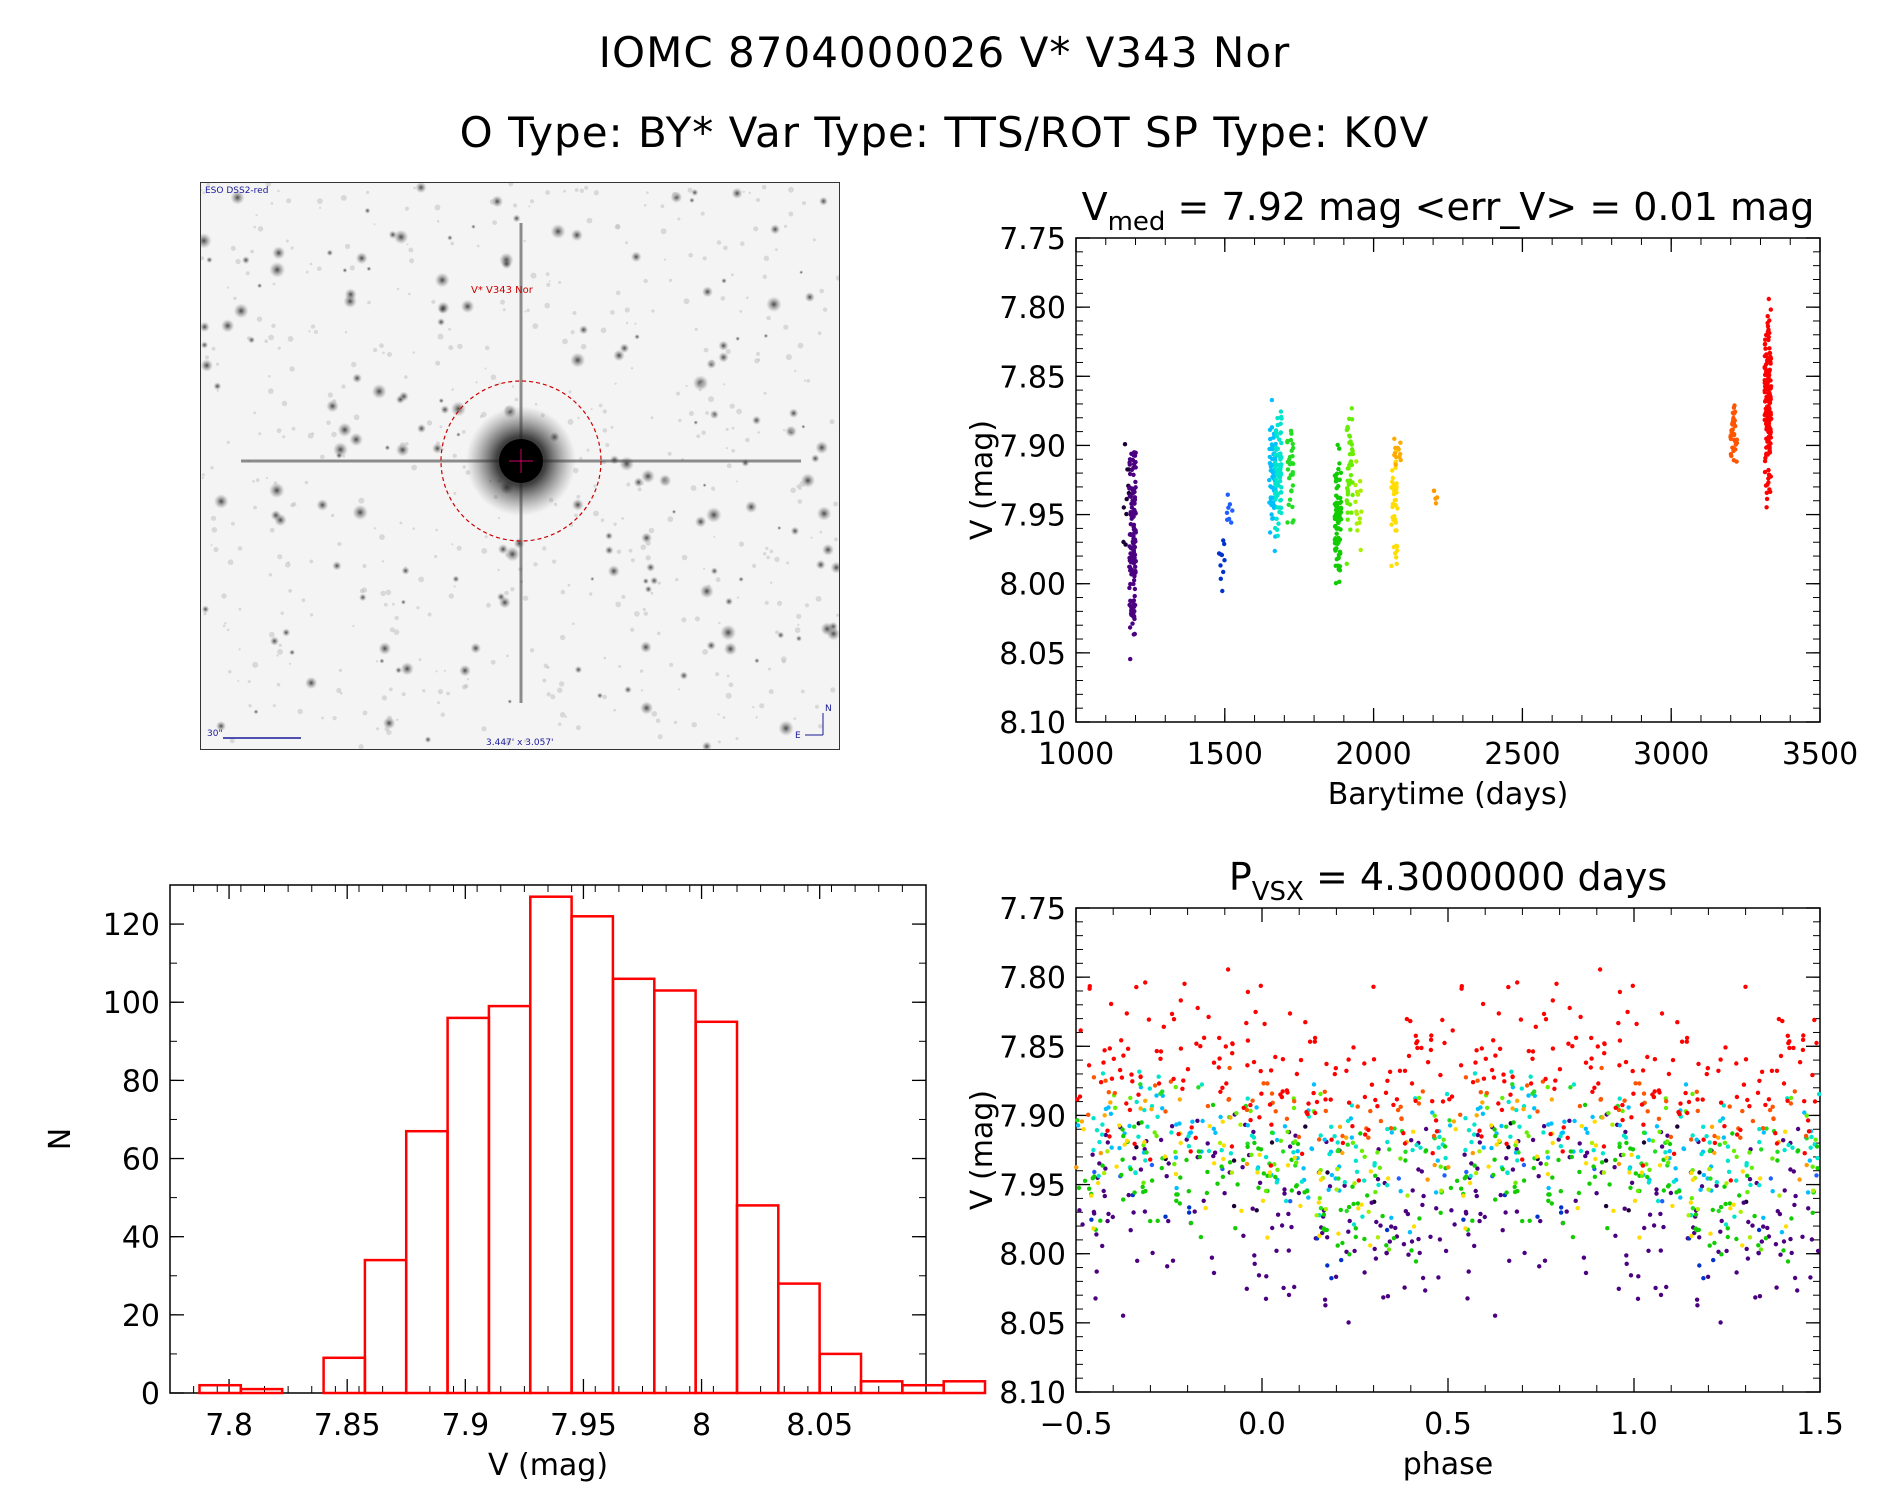 The height and width of the screenshot is (1494, 1889). I want to click on histogram-bar, so click(220, 1389).